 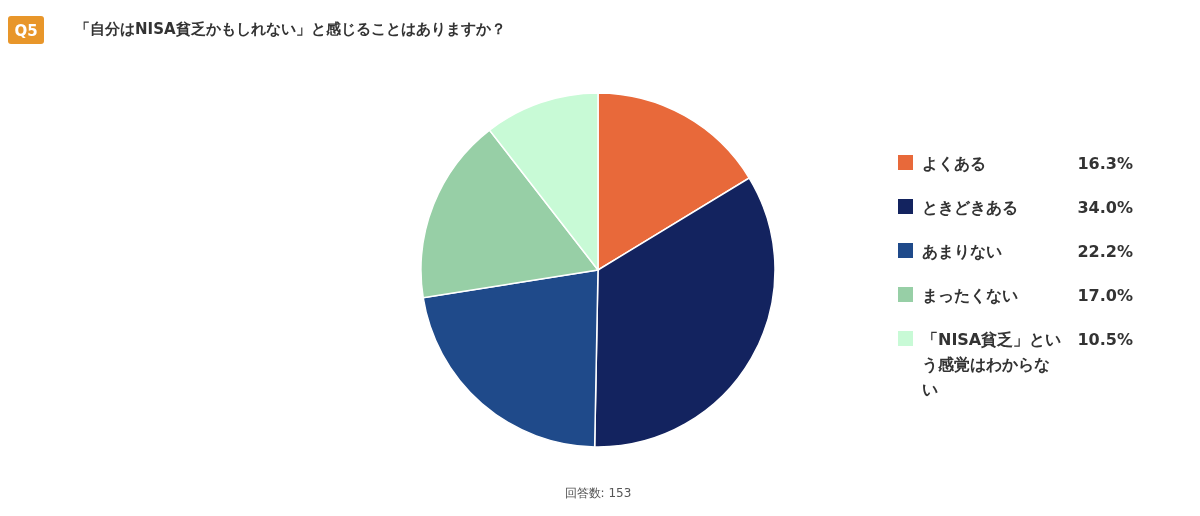 I want to click on legend-label: まったくない, so click(x=970, y=295).